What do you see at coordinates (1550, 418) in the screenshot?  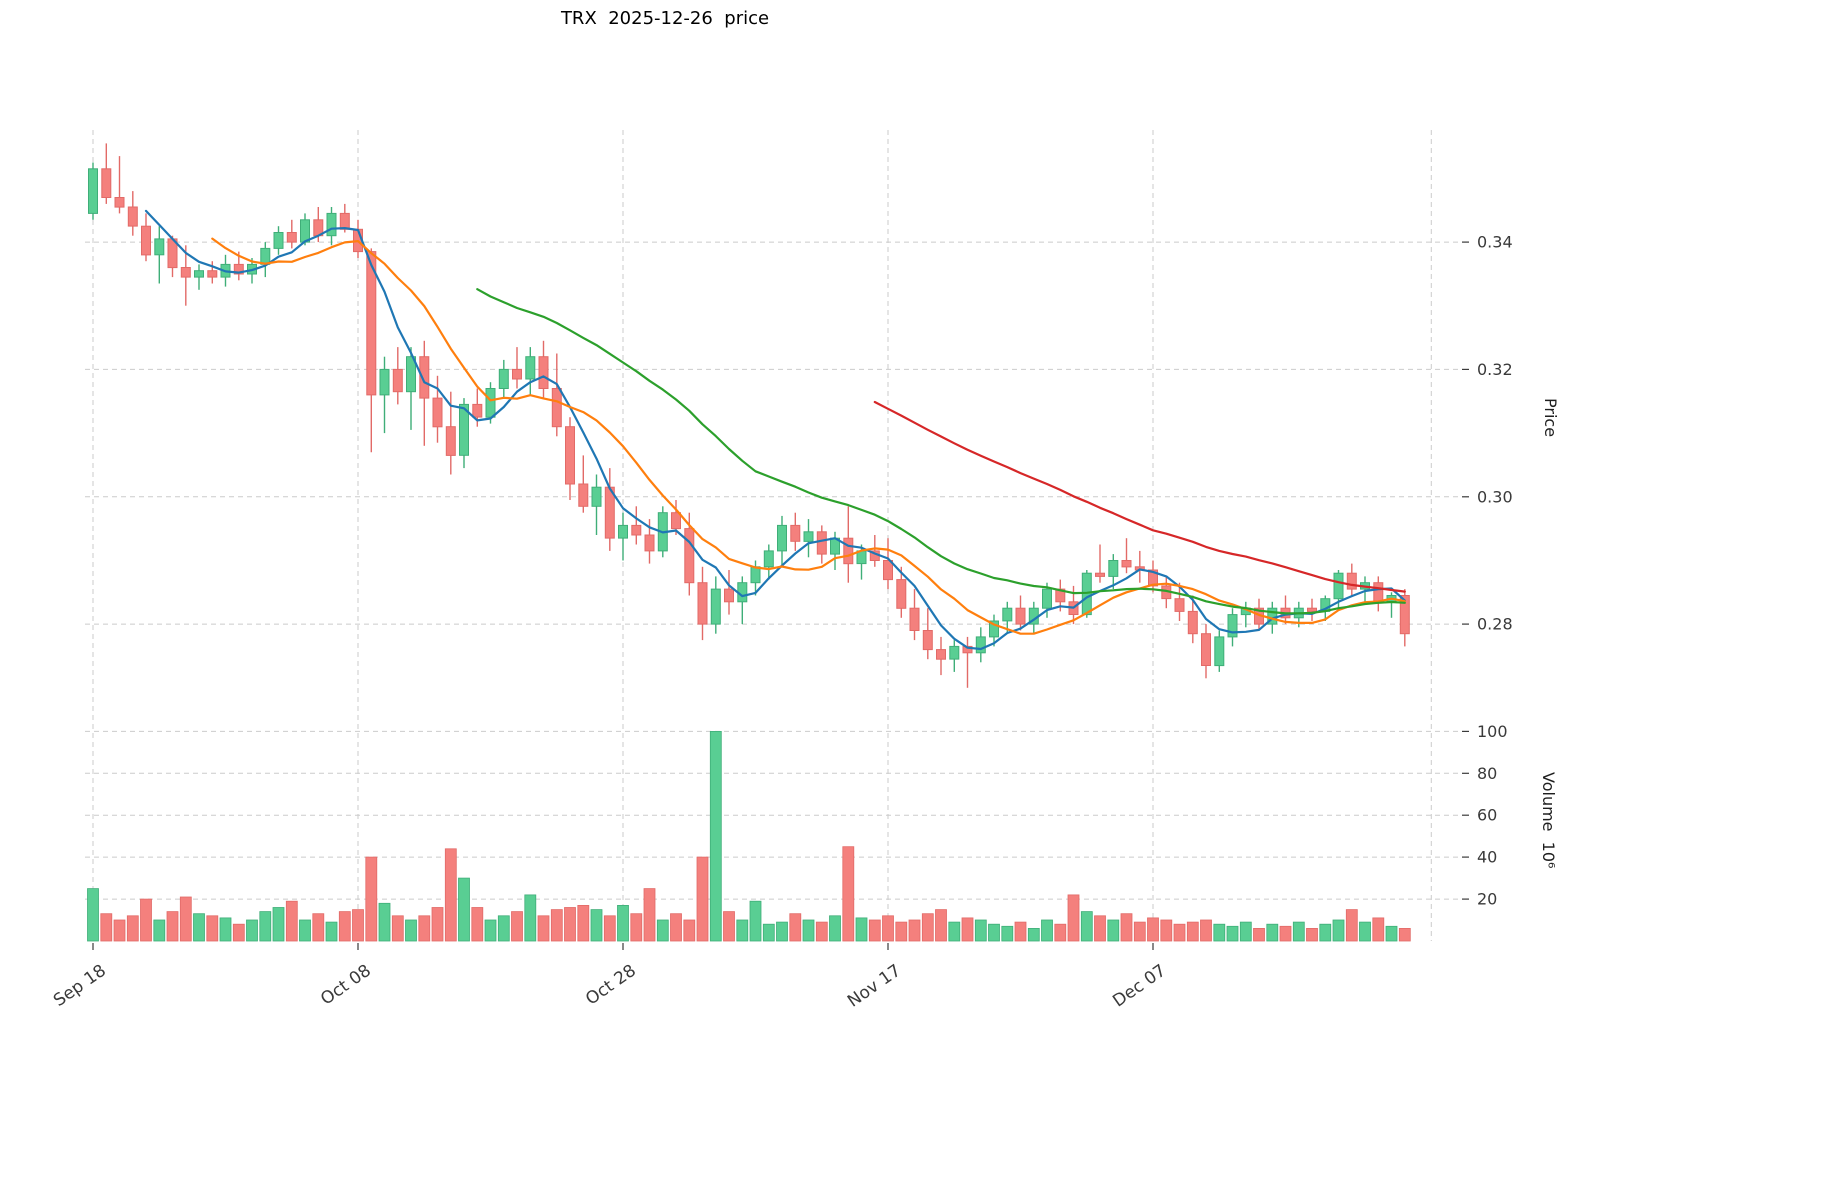 I see `price-axis-label: Price` at bounding box center [1550, 418].